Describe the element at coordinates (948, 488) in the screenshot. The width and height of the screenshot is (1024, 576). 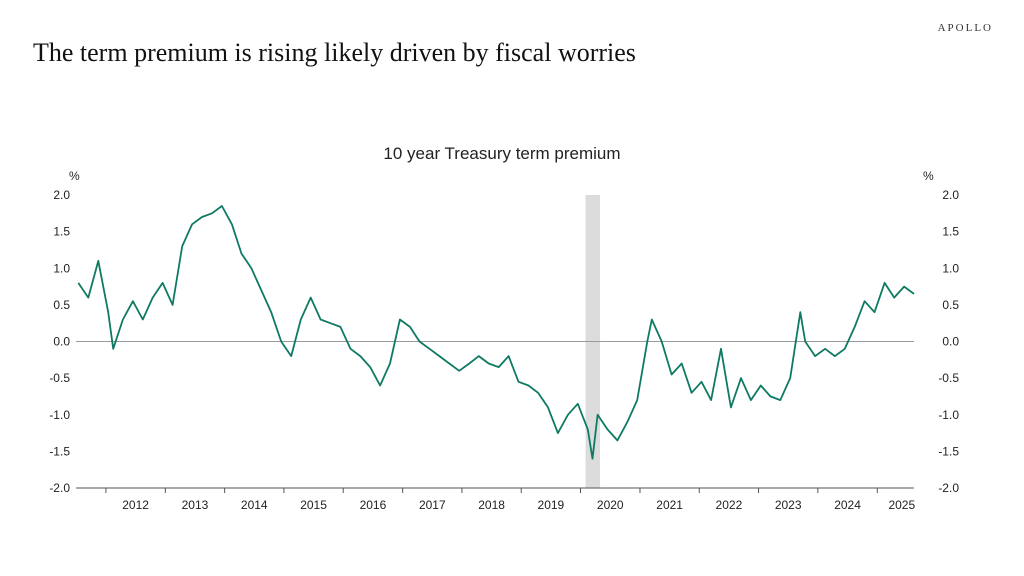
I see `y-tick-label-right: -2.0` at that location.